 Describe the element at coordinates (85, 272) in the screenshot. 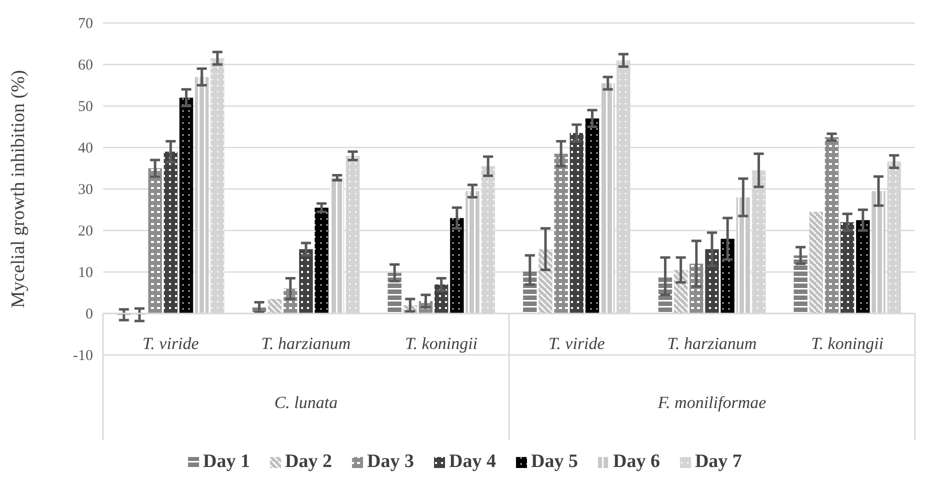

I see `y-tick-label: 10` at that location.